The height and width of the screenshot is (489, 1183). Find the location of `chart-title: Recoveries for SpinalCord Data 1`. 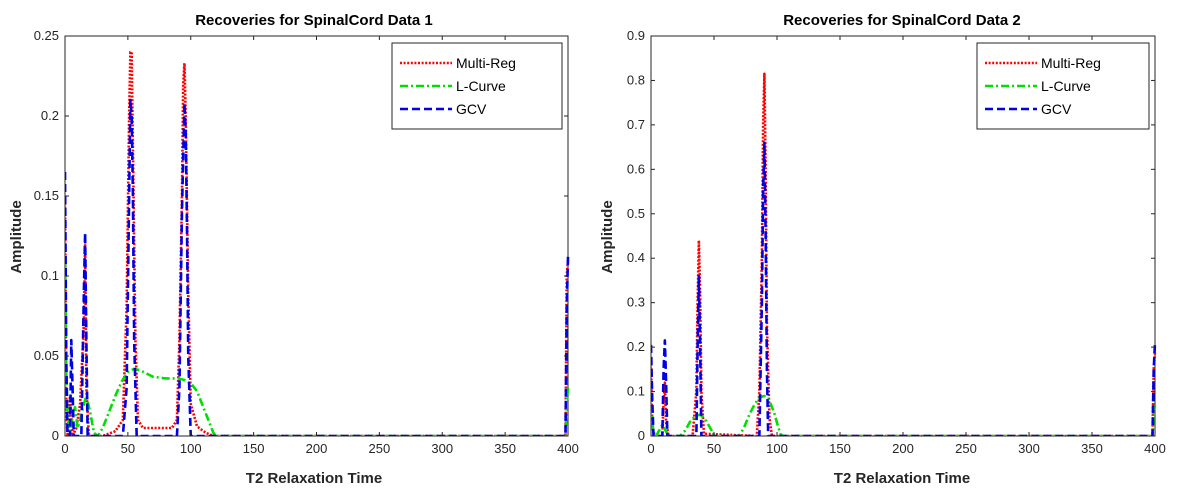

chart-title: Recoveries for SpinalCord Data 1 is located at coordinates (314, 20).